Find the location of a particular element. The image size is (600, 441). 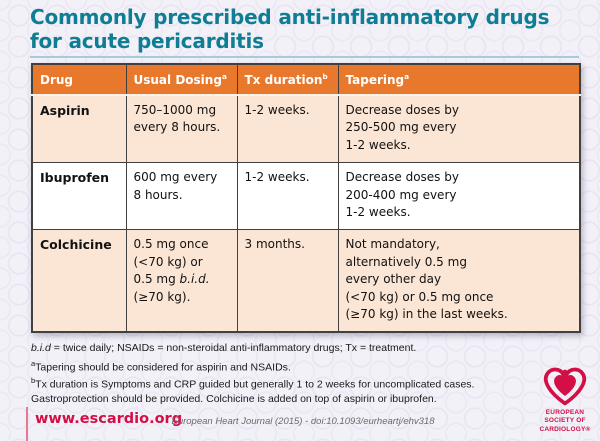

col-header-drug-label: Drug is located at coordinates (57, 80).